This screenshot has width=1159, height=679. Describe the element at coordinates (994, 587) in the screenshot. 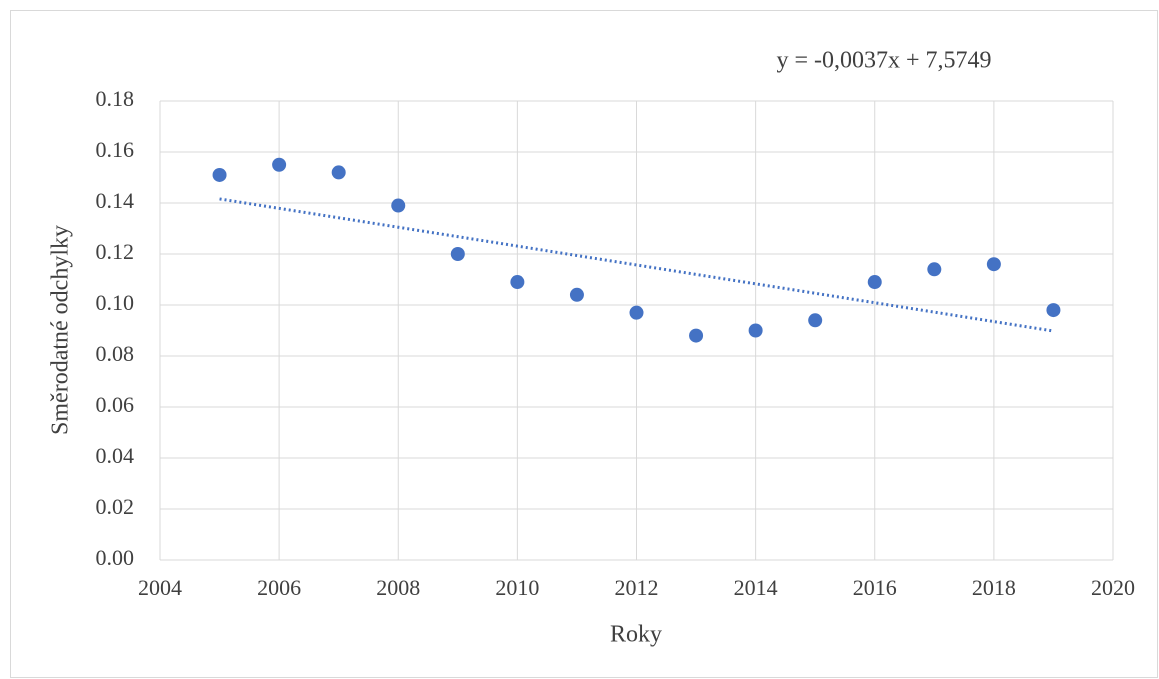

I see `x-tick-label: 2018` at that location.